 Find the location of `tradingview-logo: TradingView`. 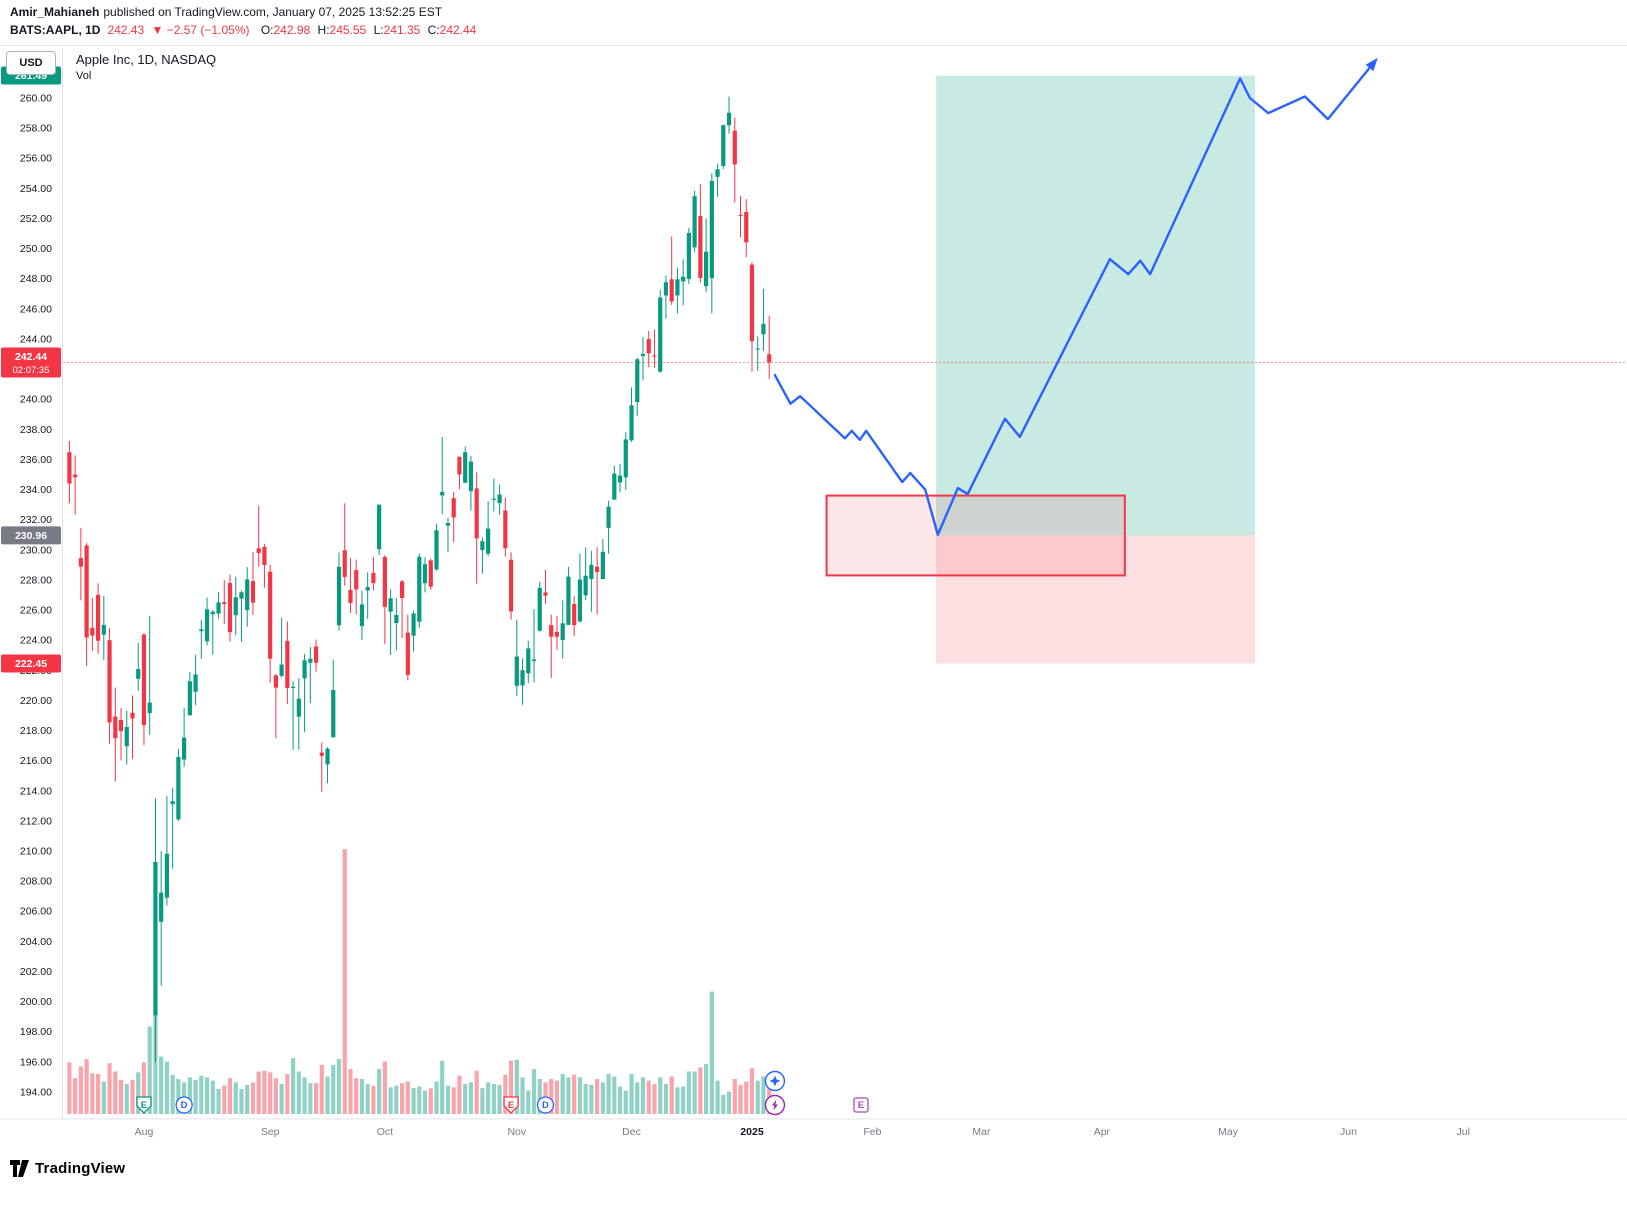

tradingview-logo: TradingView is located at coordinates (67, 1168).